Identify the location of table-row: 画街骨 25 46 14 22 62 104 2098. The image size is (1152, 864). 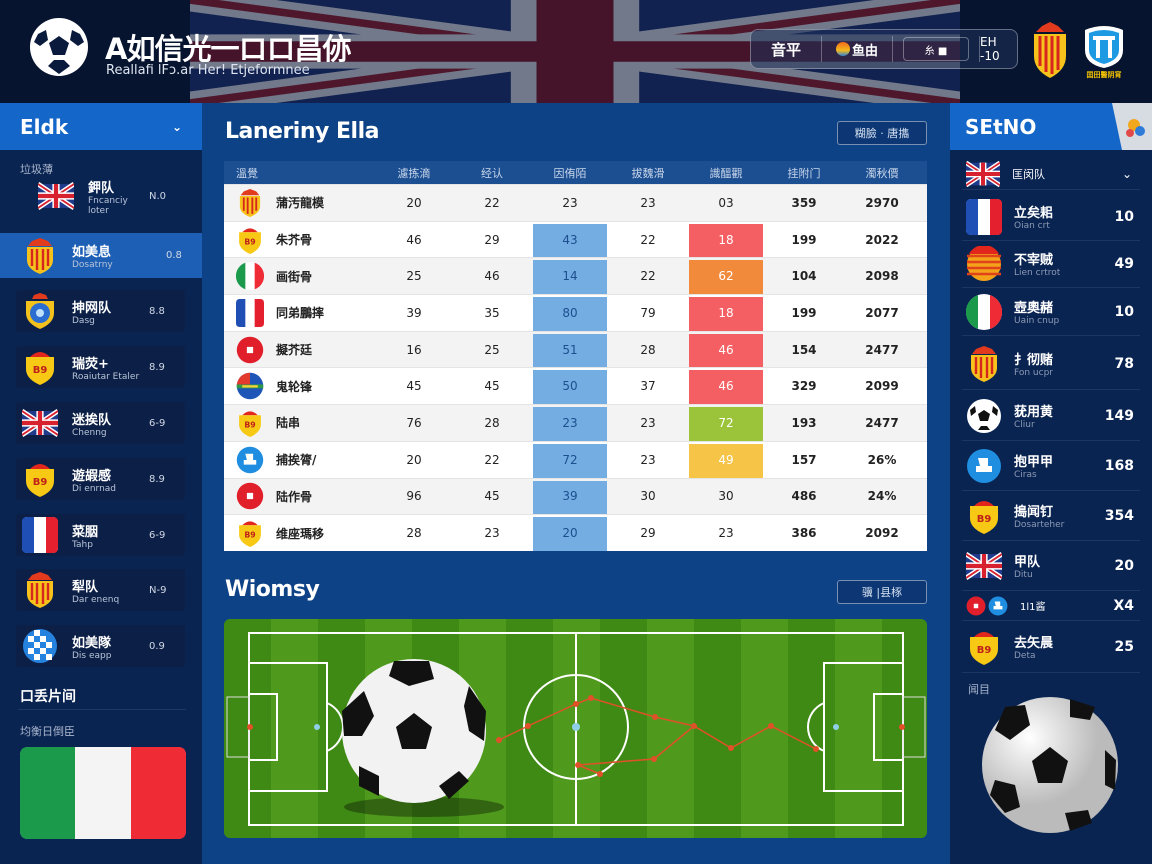
(575, 276).